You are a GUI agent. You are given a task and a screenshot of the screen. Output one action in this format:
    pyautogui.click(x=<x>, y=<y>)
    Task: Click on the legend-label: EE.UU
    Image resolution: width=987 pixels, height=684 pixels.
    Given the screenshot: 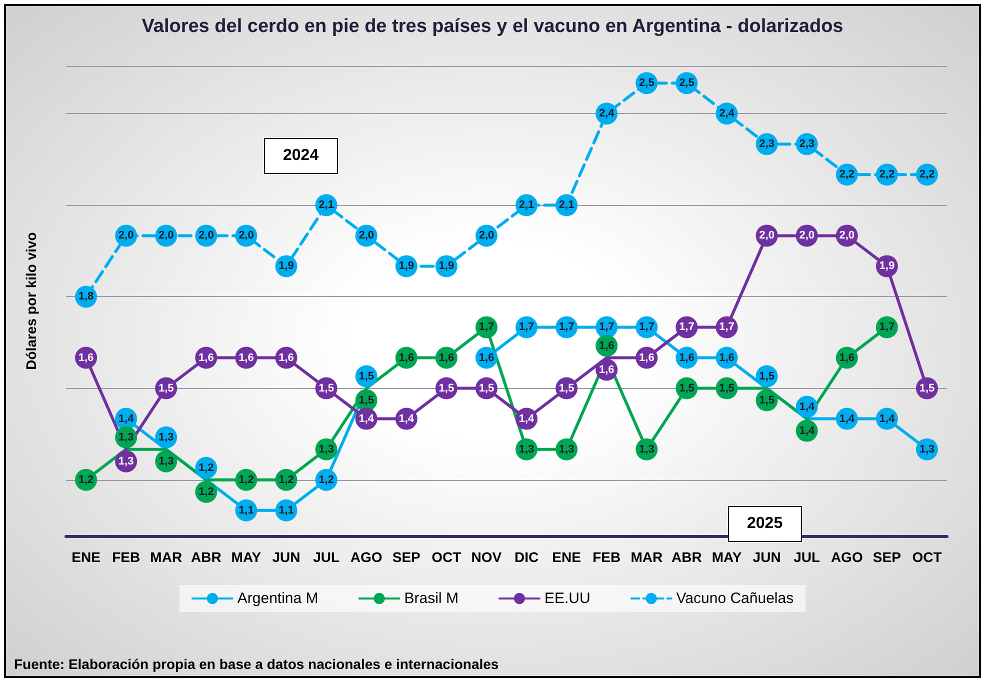 What is the action you would take?
    pyautogui.click(x=567, y=598)
    